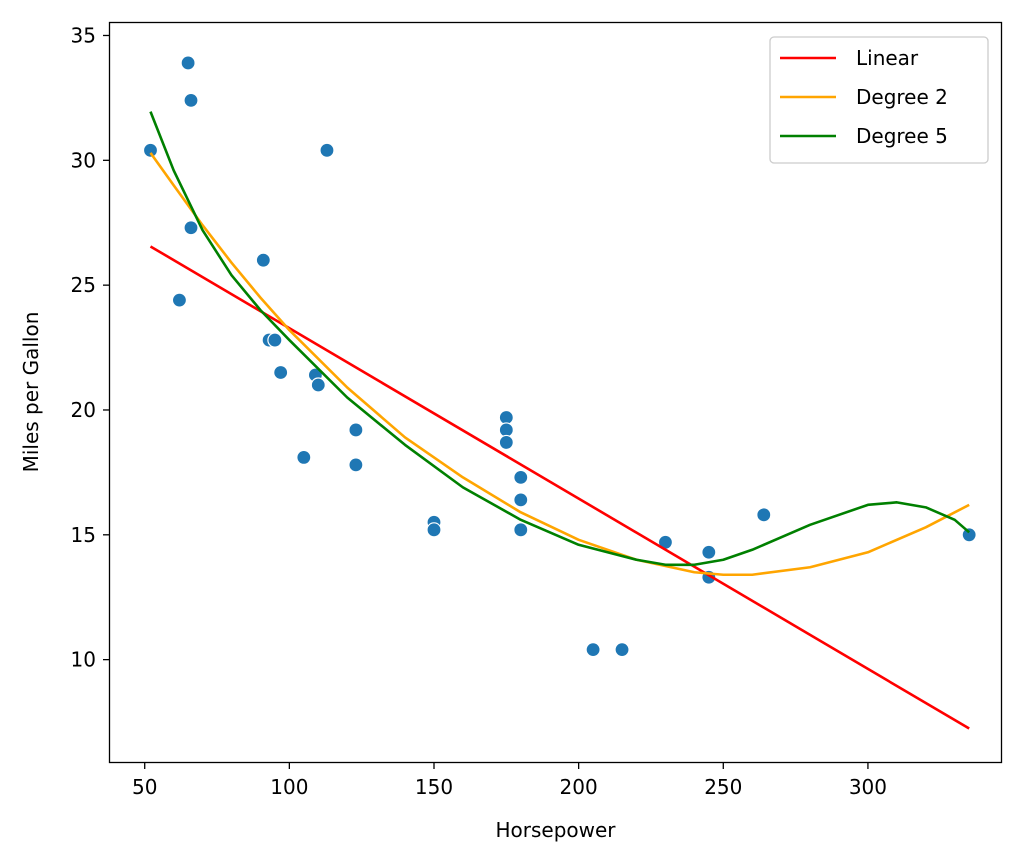 The height and width of the screenshot is (863, 1020). What do you see at coordinates (83, 660) in the screenshot?
I see `y-tick-label: 10` at bounding box center [83, 660].